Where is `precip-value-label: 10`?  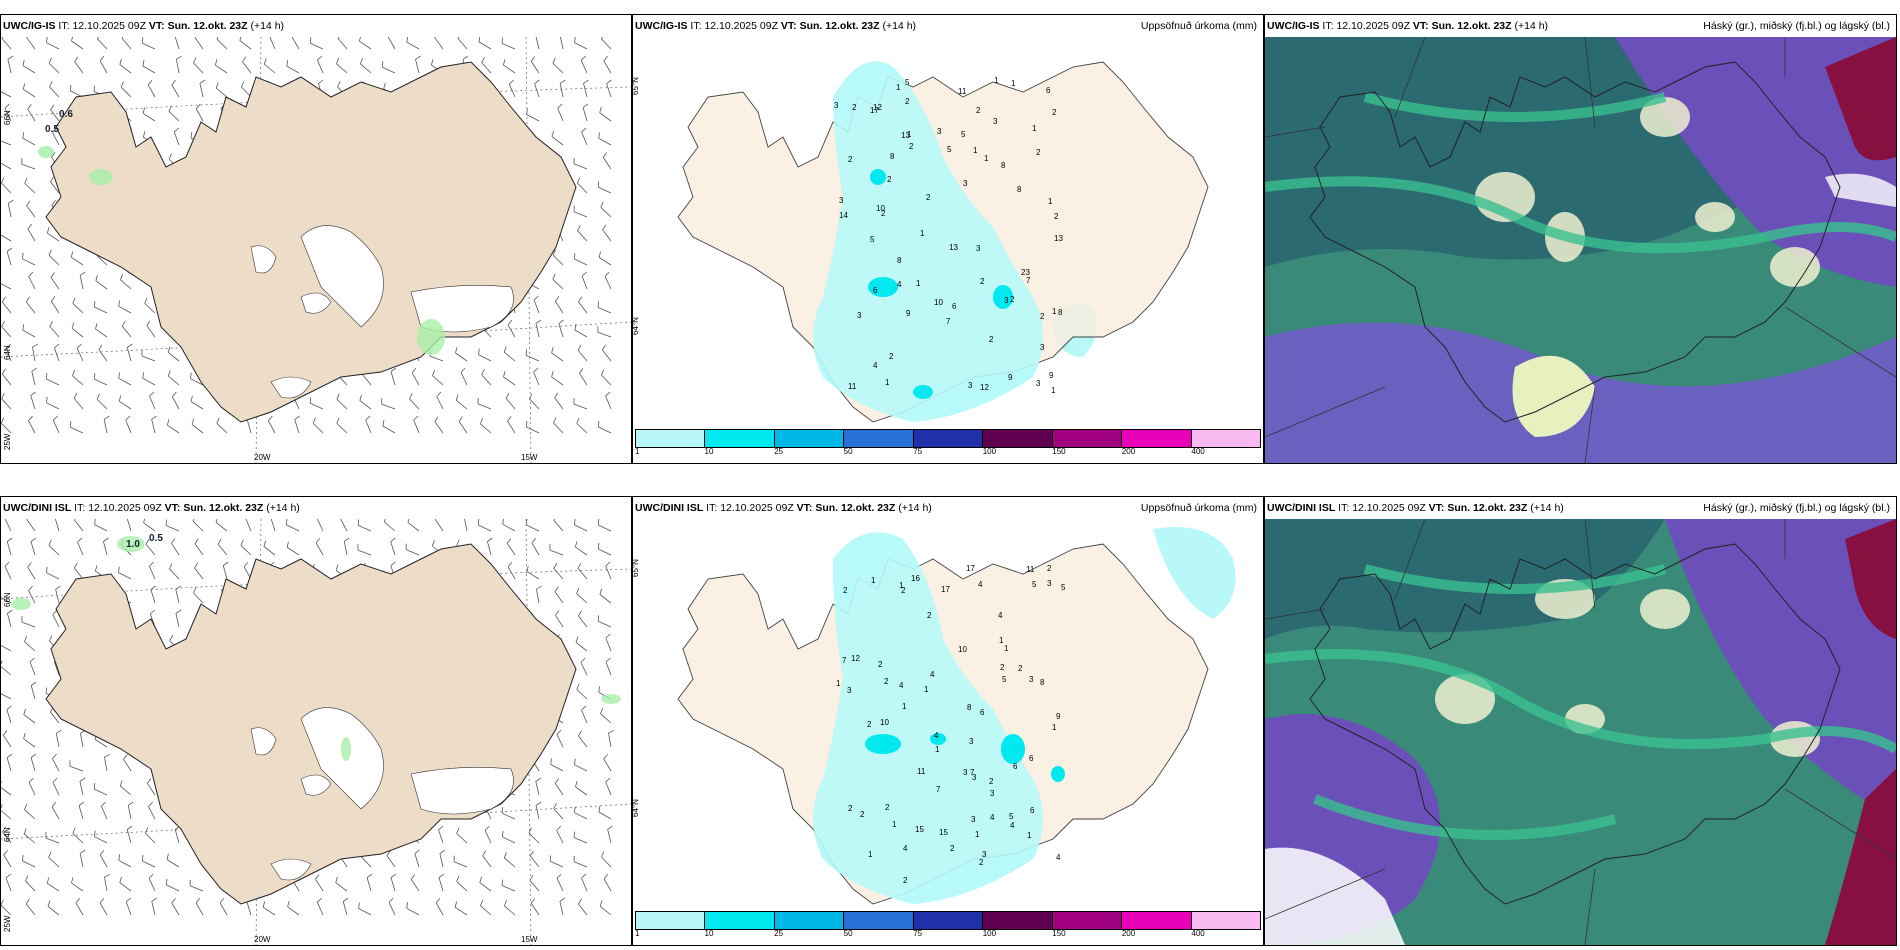 precip-value-label: 10 is located at coordinates (880, 208).